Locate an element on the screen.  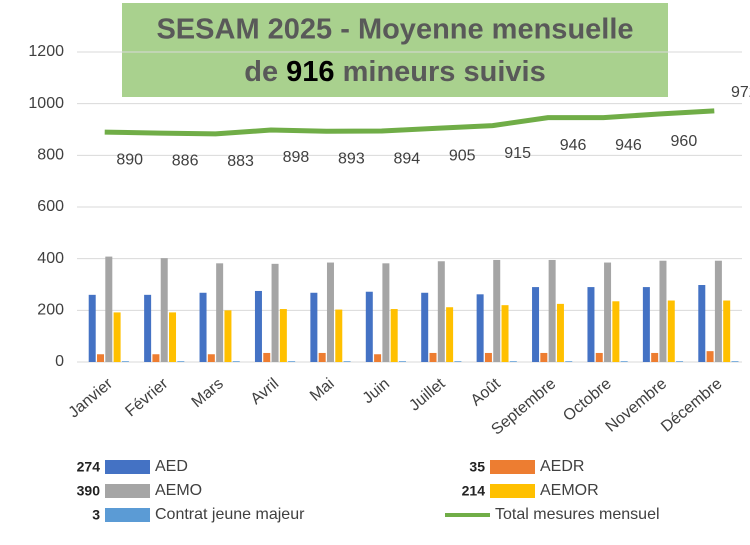
chart-title: SESAM 2025 - Moyenne mensuelle is located at coordinates (394, 30).